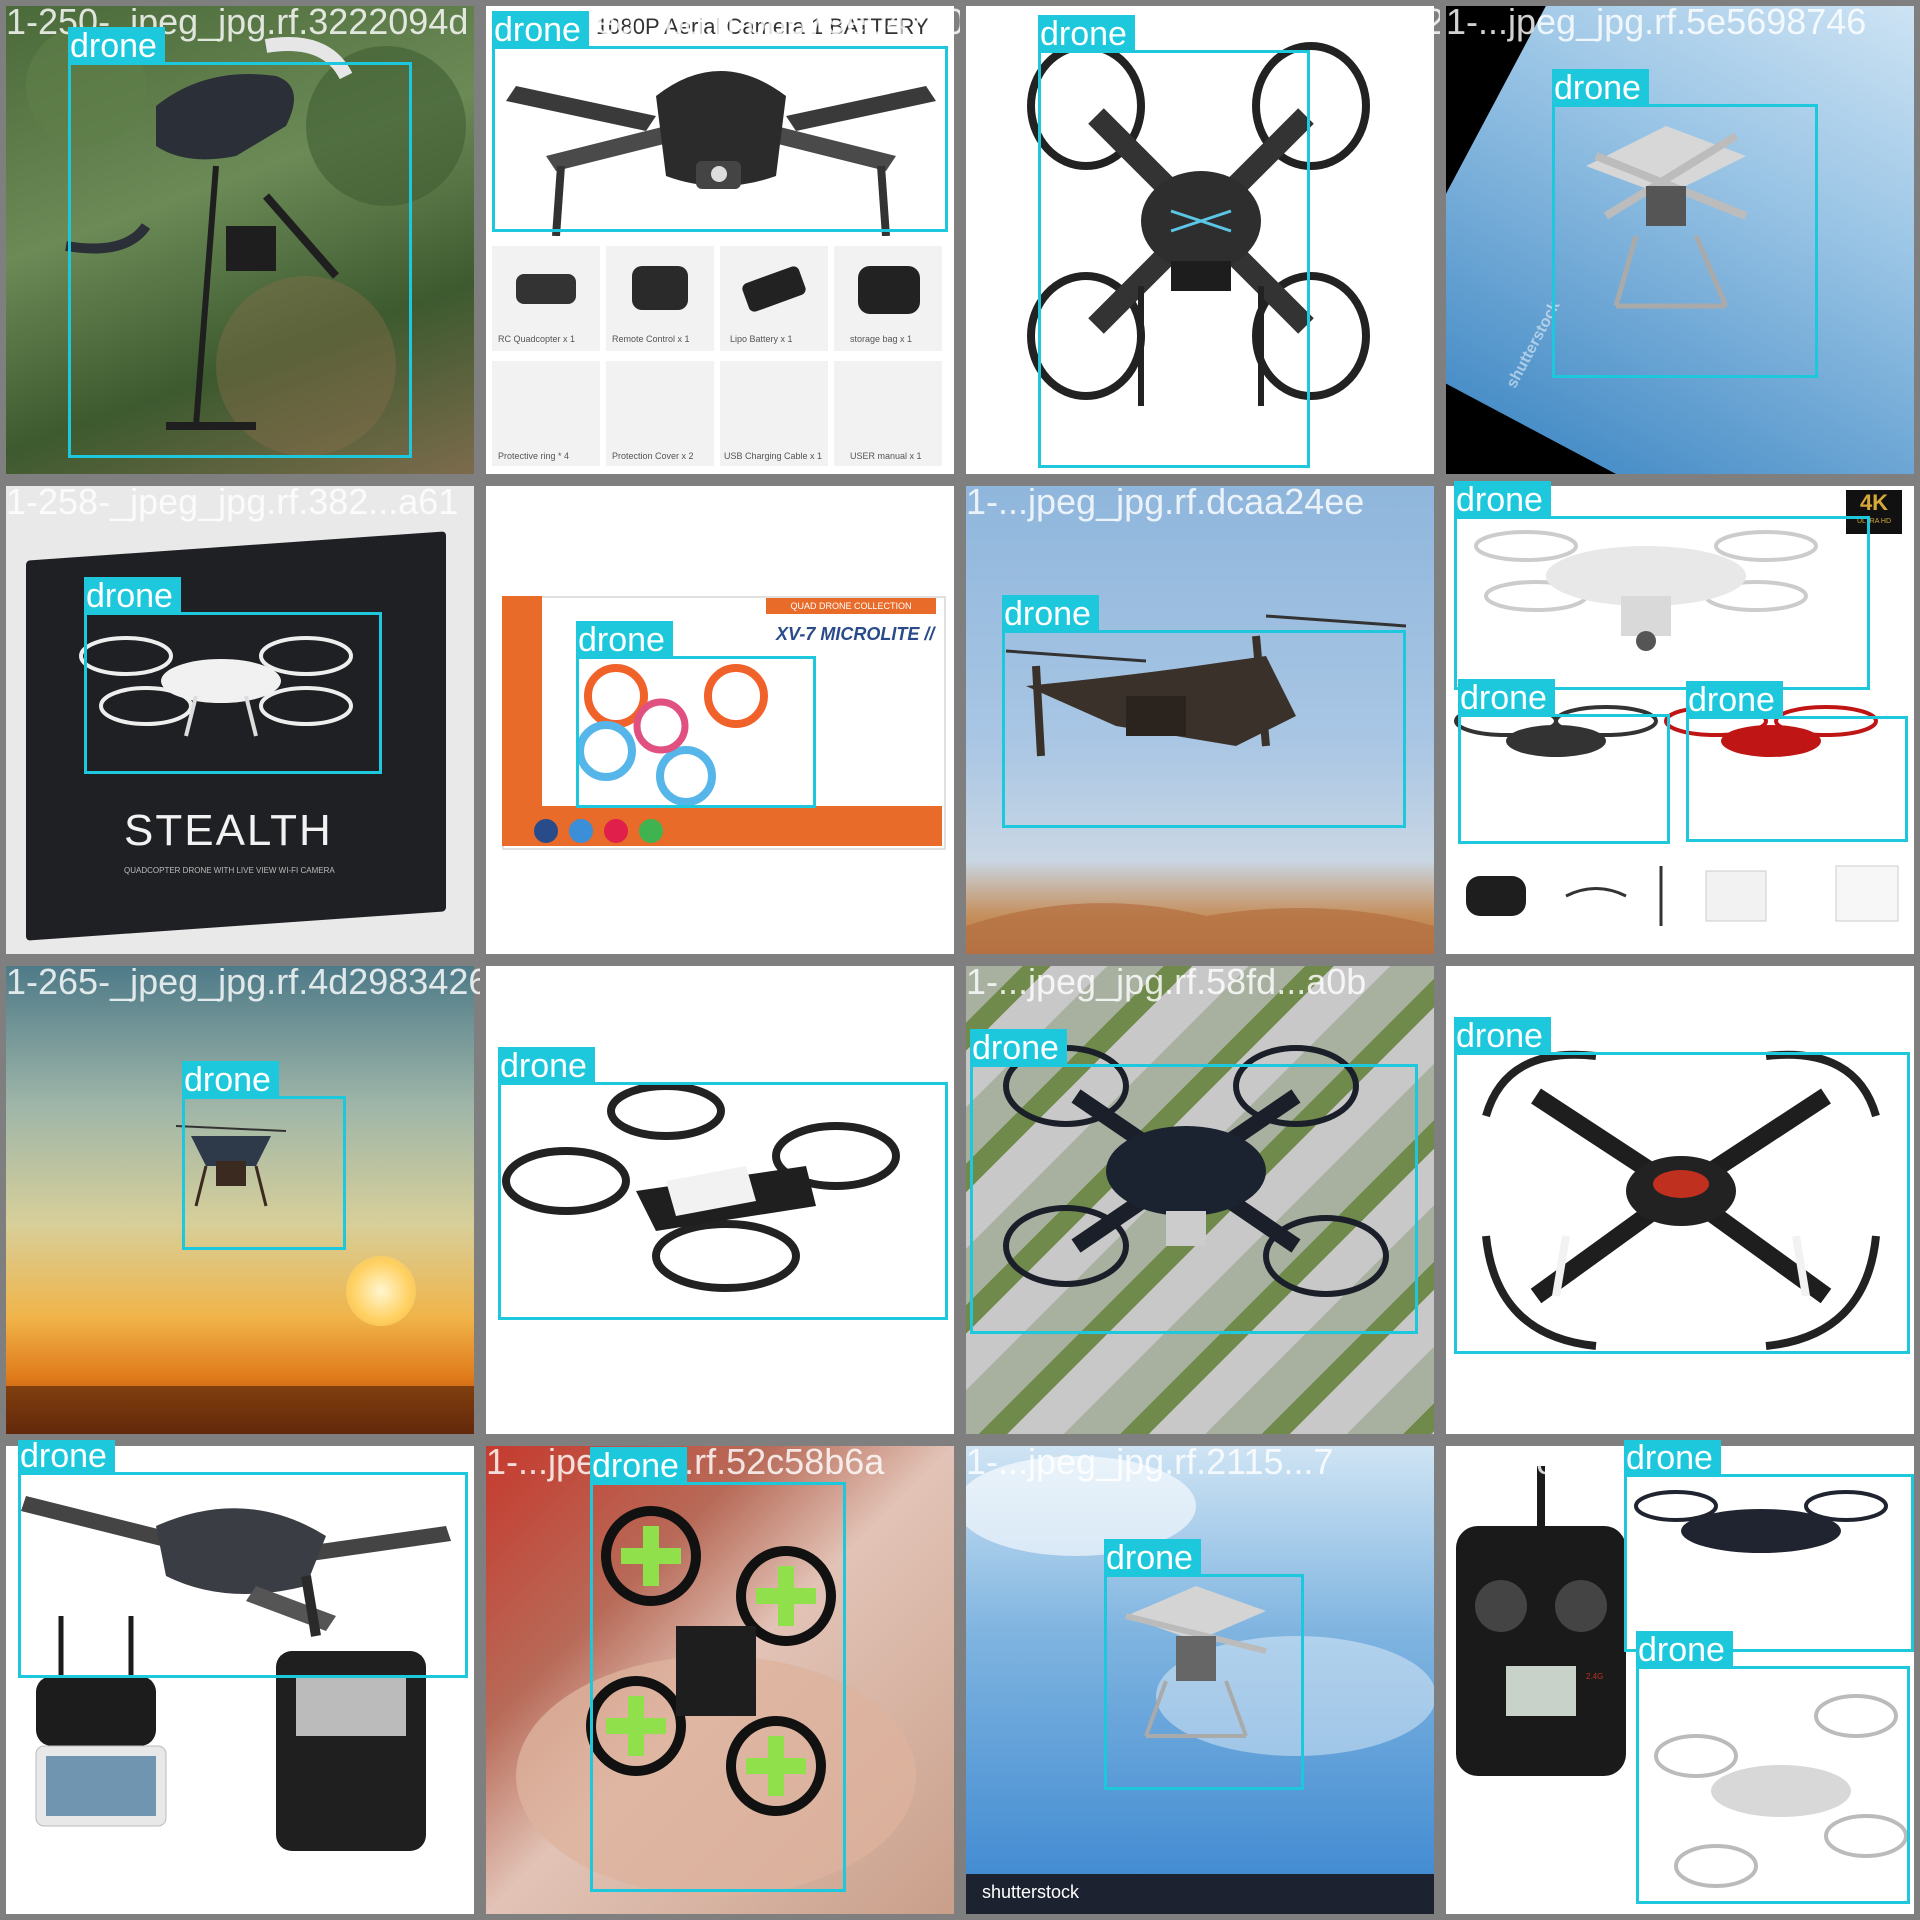 The height and width of the screenshot is (1920, 1920). I want to click on tile-photo: 4K ULTRA HD, so click(1680, 720).